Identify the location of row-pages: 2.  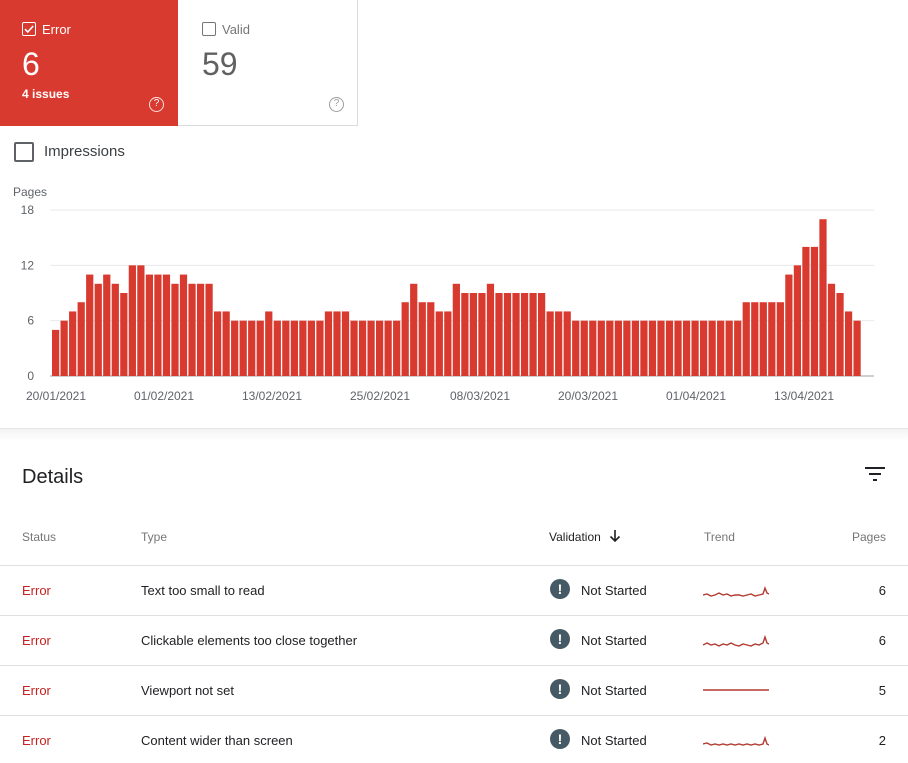
(882, 740).